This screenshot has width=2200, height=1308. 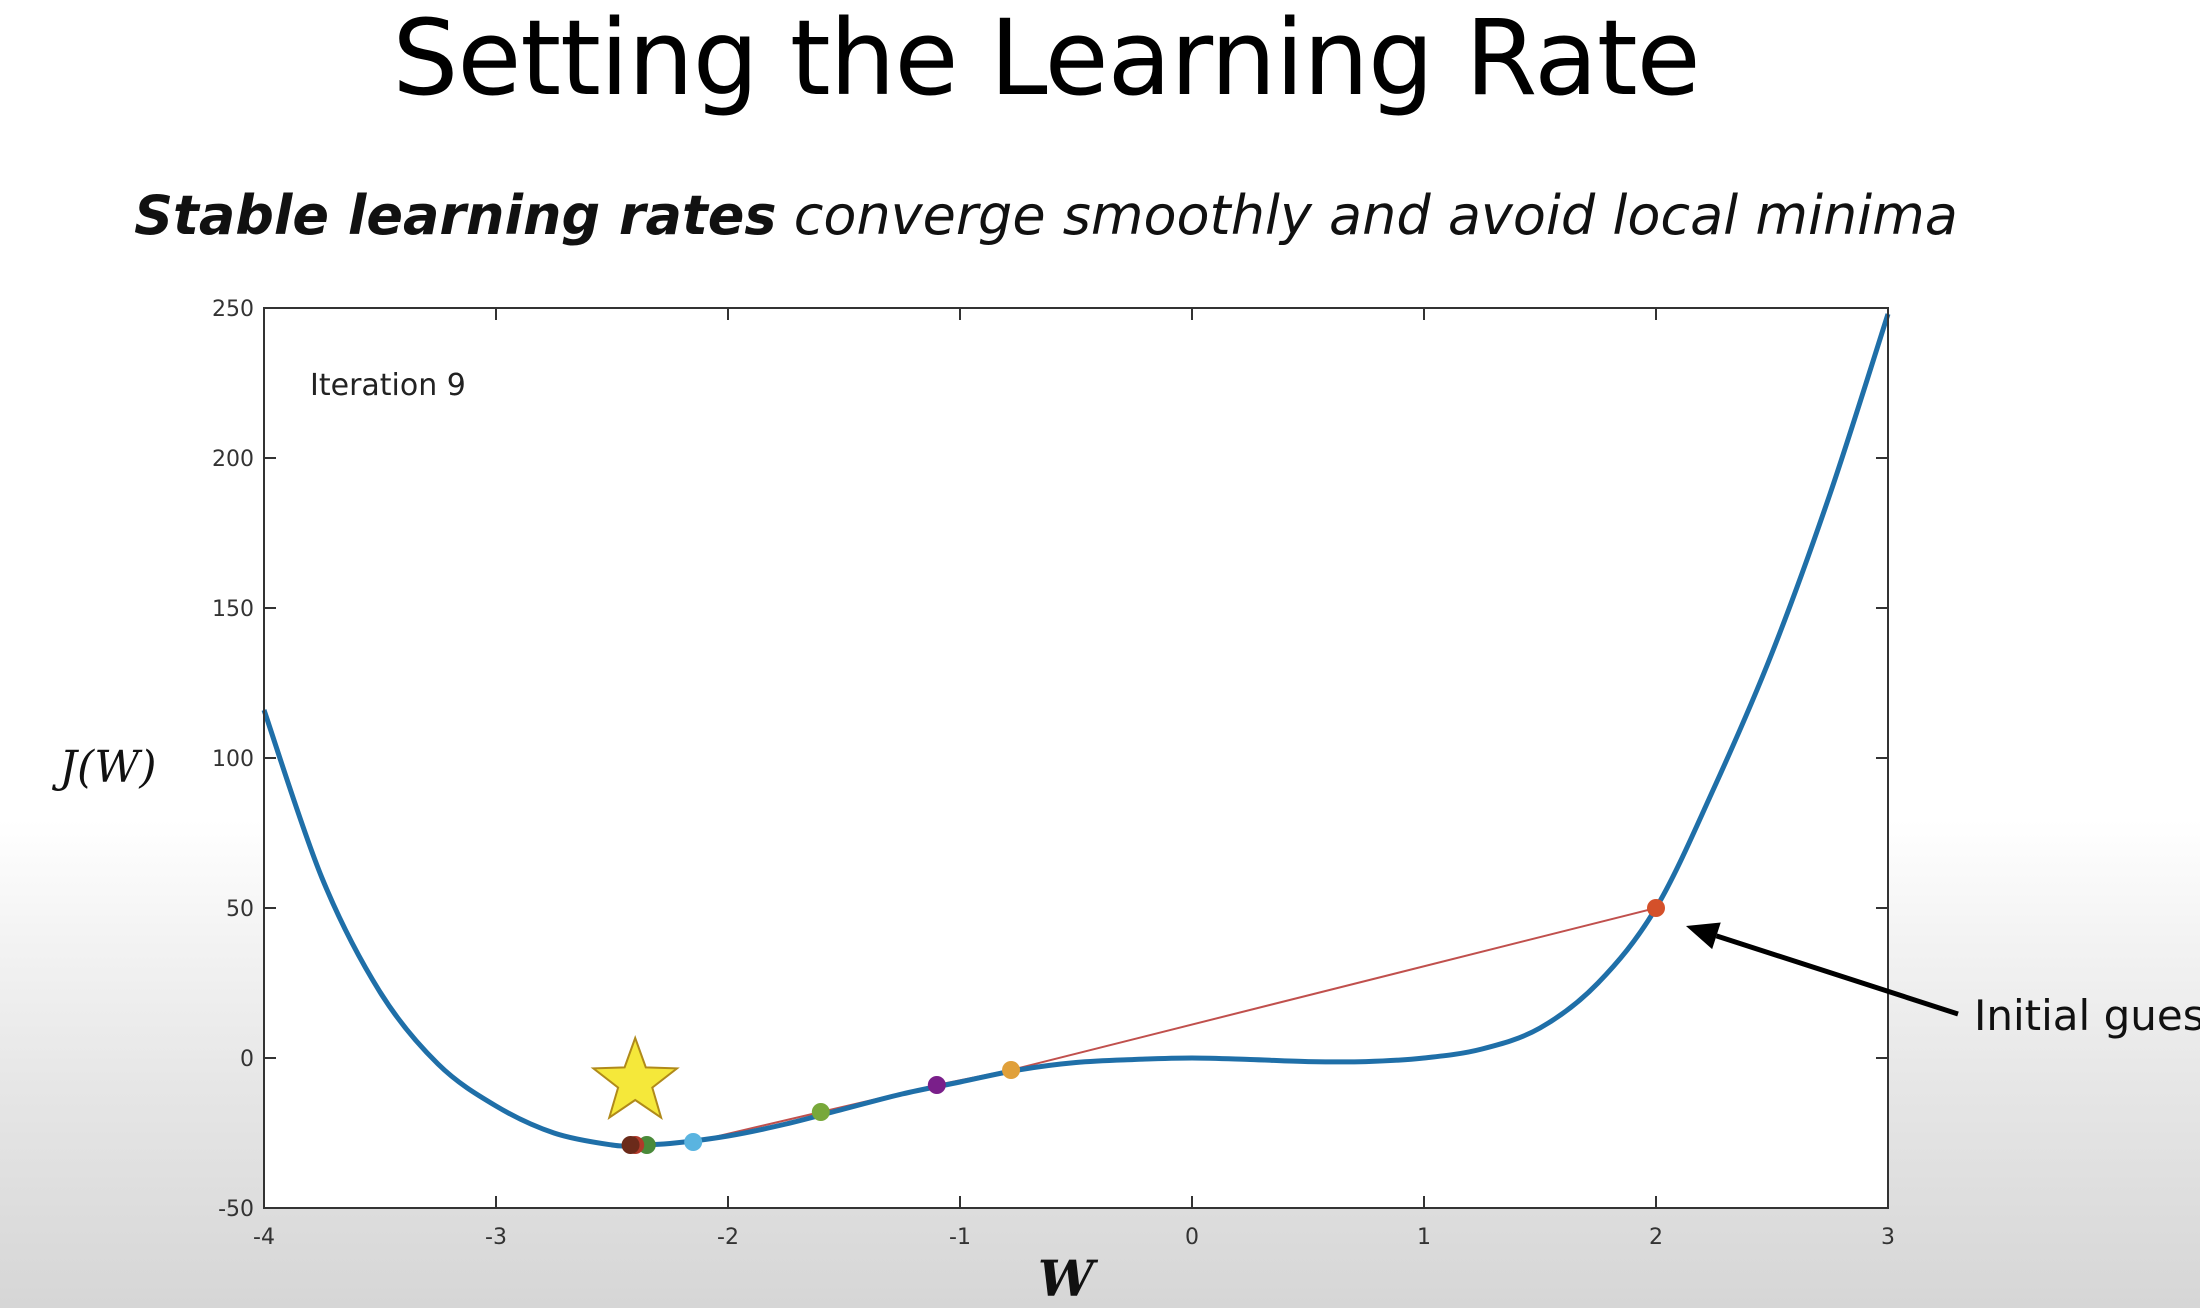 What do you see at coordinates (728, 1237) in the screenshot?
I see `x-tick-label: -2` at bounding box center [728, 1237].